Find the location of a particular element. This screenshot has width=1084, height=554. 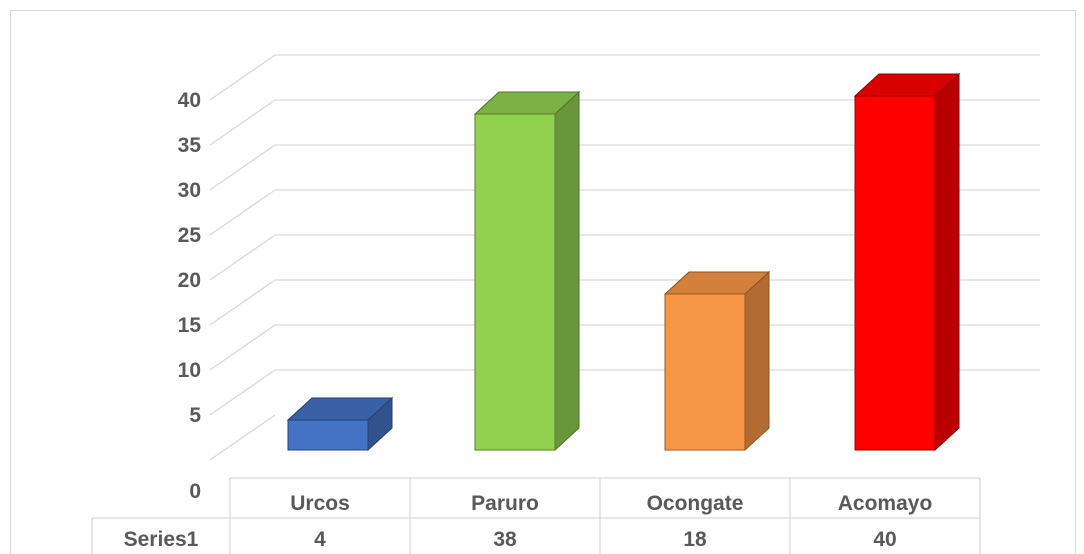

category-label: Ocongate is located at coordinates (695, 503).